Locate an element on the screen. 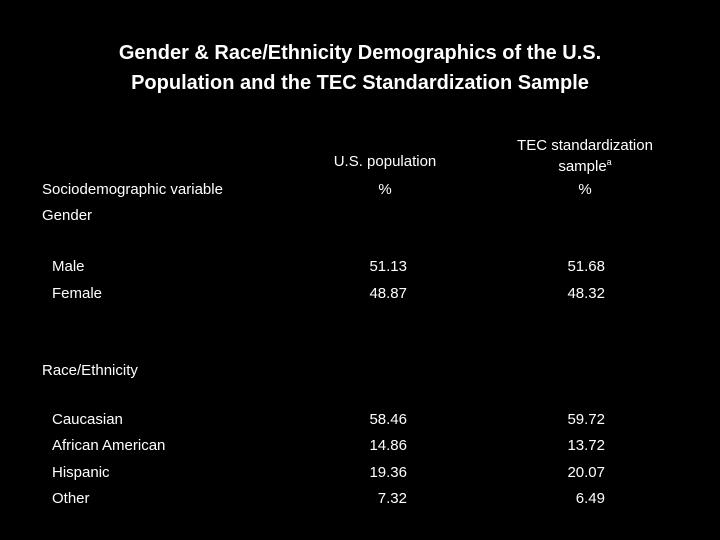 The width and height of the screenshot is (720, 540). row-label: Male is located at coordinates (68, 266).